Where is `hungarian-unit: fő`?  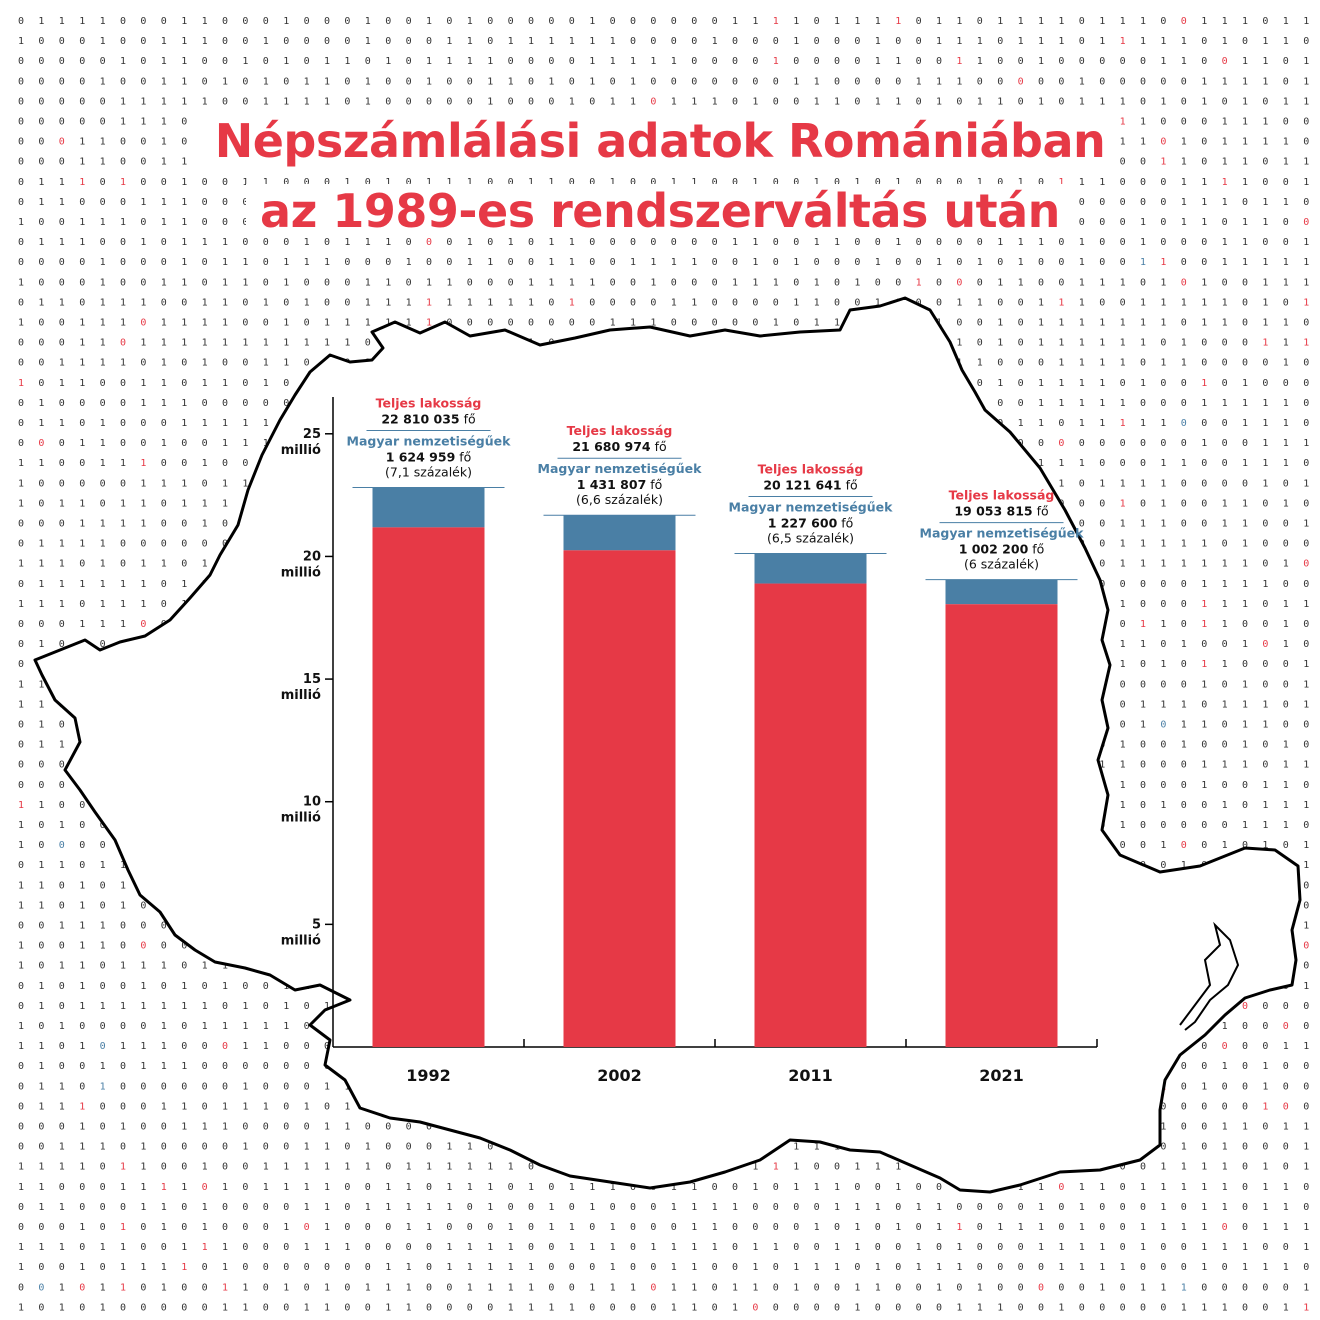 hungarian-unit: fő is located at coordinates (845, 522).